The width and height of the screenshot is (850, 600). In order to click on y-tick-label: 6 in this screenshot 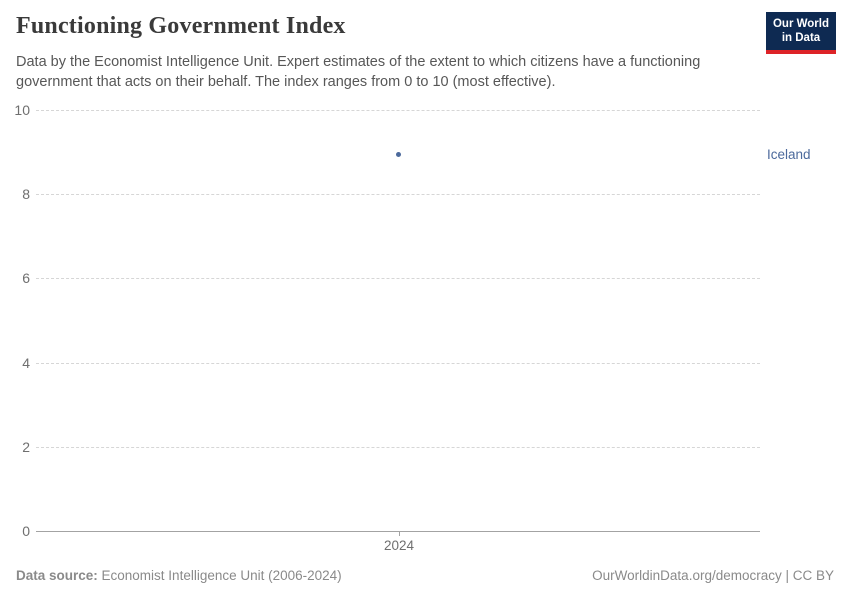, I will do `click(26, 278)`.